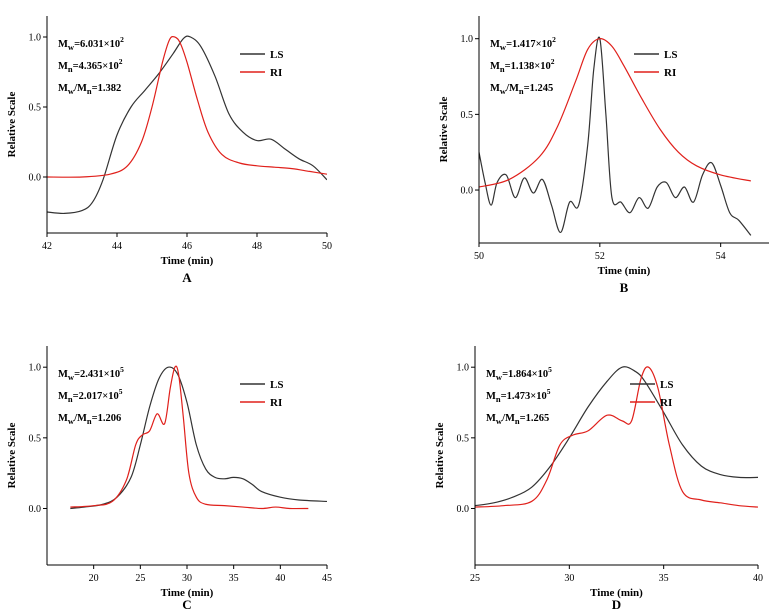 The image size is (769, 616). I want to click on x-tick-label: 30, so click(569, 578).